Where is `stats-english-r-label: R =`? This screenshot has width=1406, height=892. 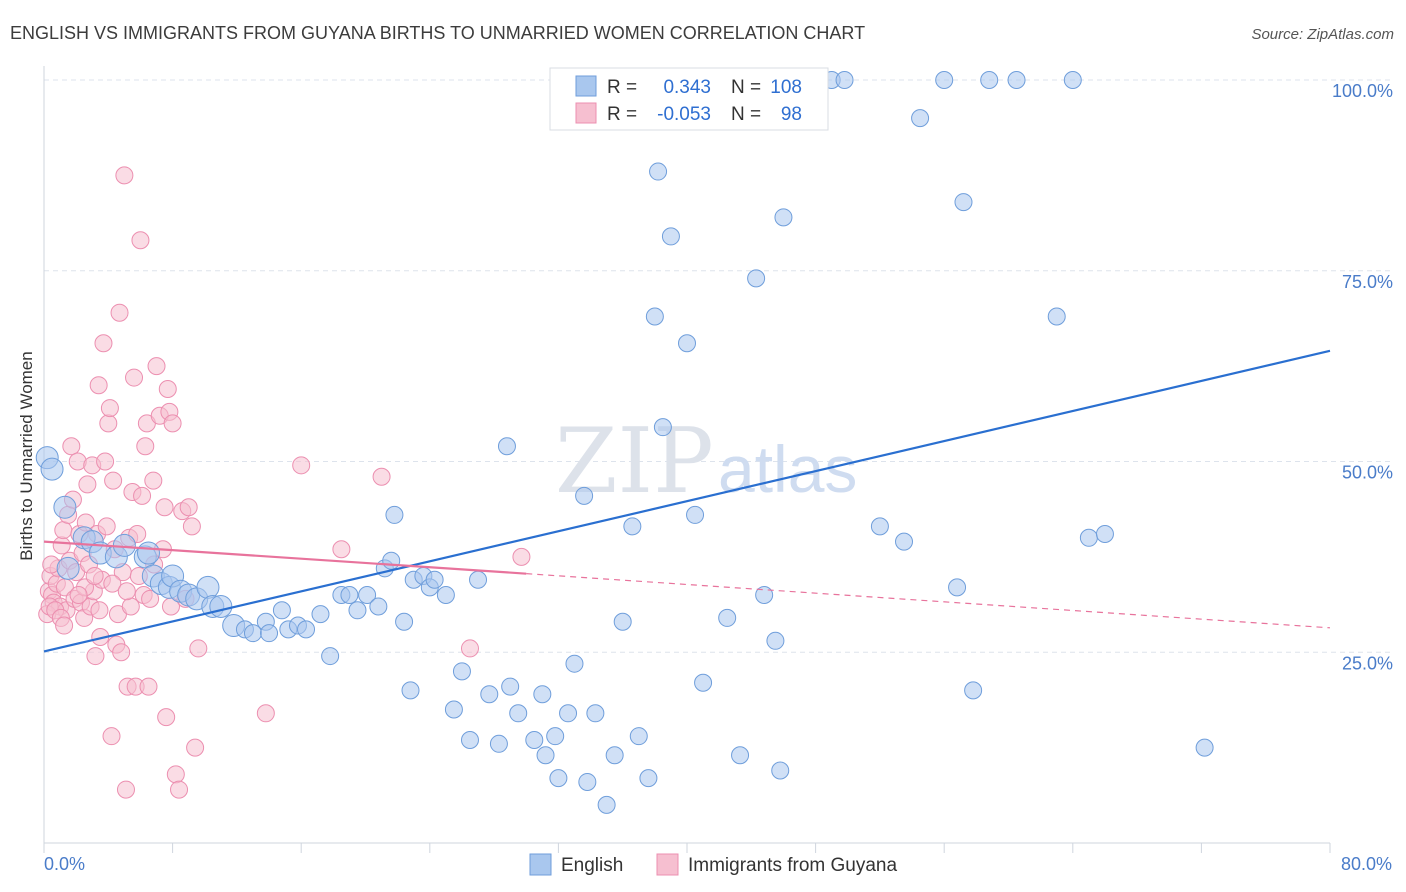
stats-english-r-label: R = is located at coordinates (622, 87).